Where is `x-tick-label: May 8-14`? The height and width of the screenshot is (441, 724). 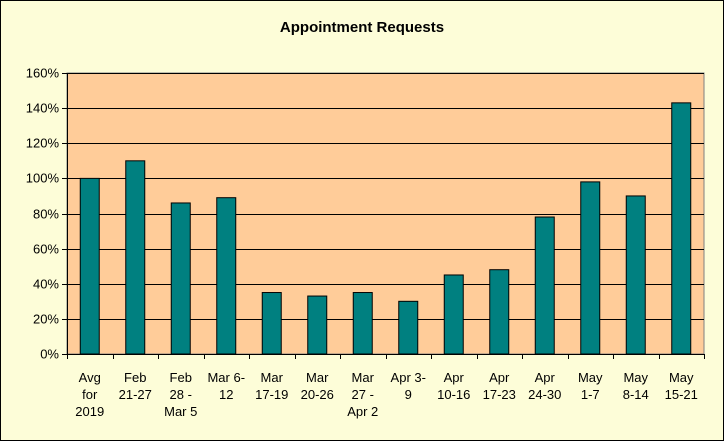
x-tick-label: May 8-14 is located at coordinates (636, 386).